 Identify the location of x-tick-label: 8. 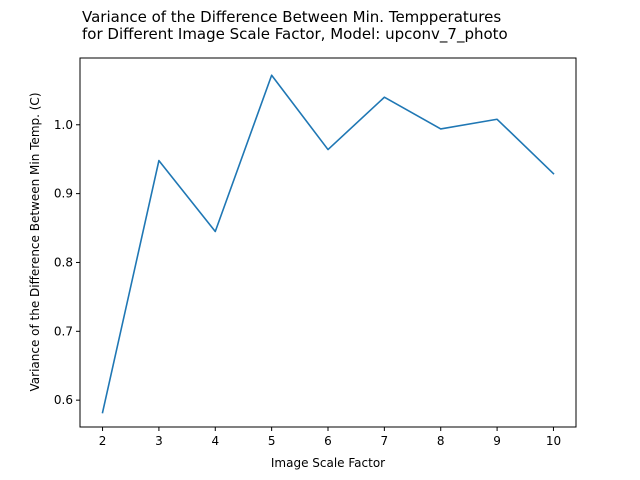
(441, 441).